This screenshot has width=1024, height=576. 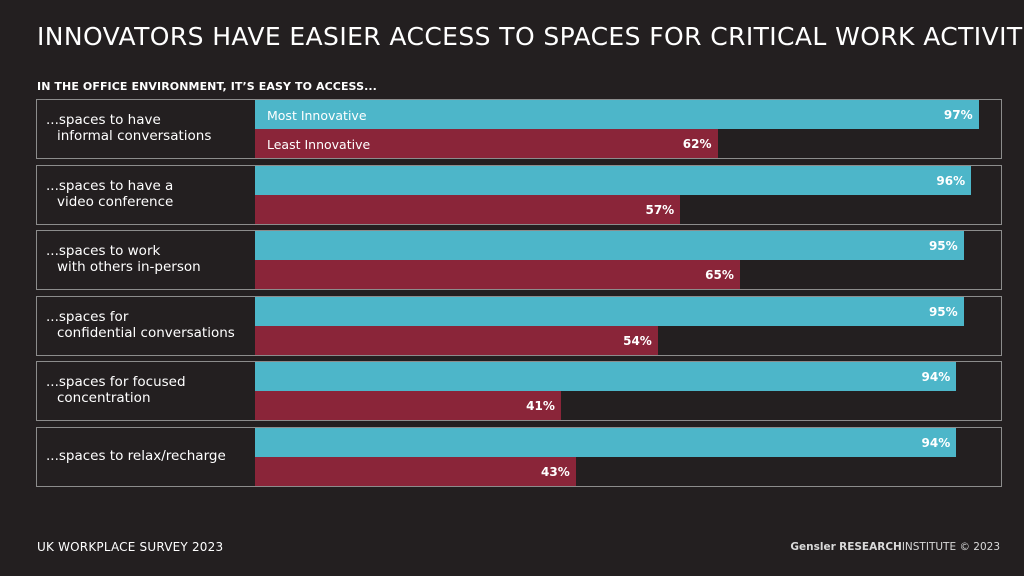 I want to click on bar-least-innovative: 57%, so click(x=468, y=209).